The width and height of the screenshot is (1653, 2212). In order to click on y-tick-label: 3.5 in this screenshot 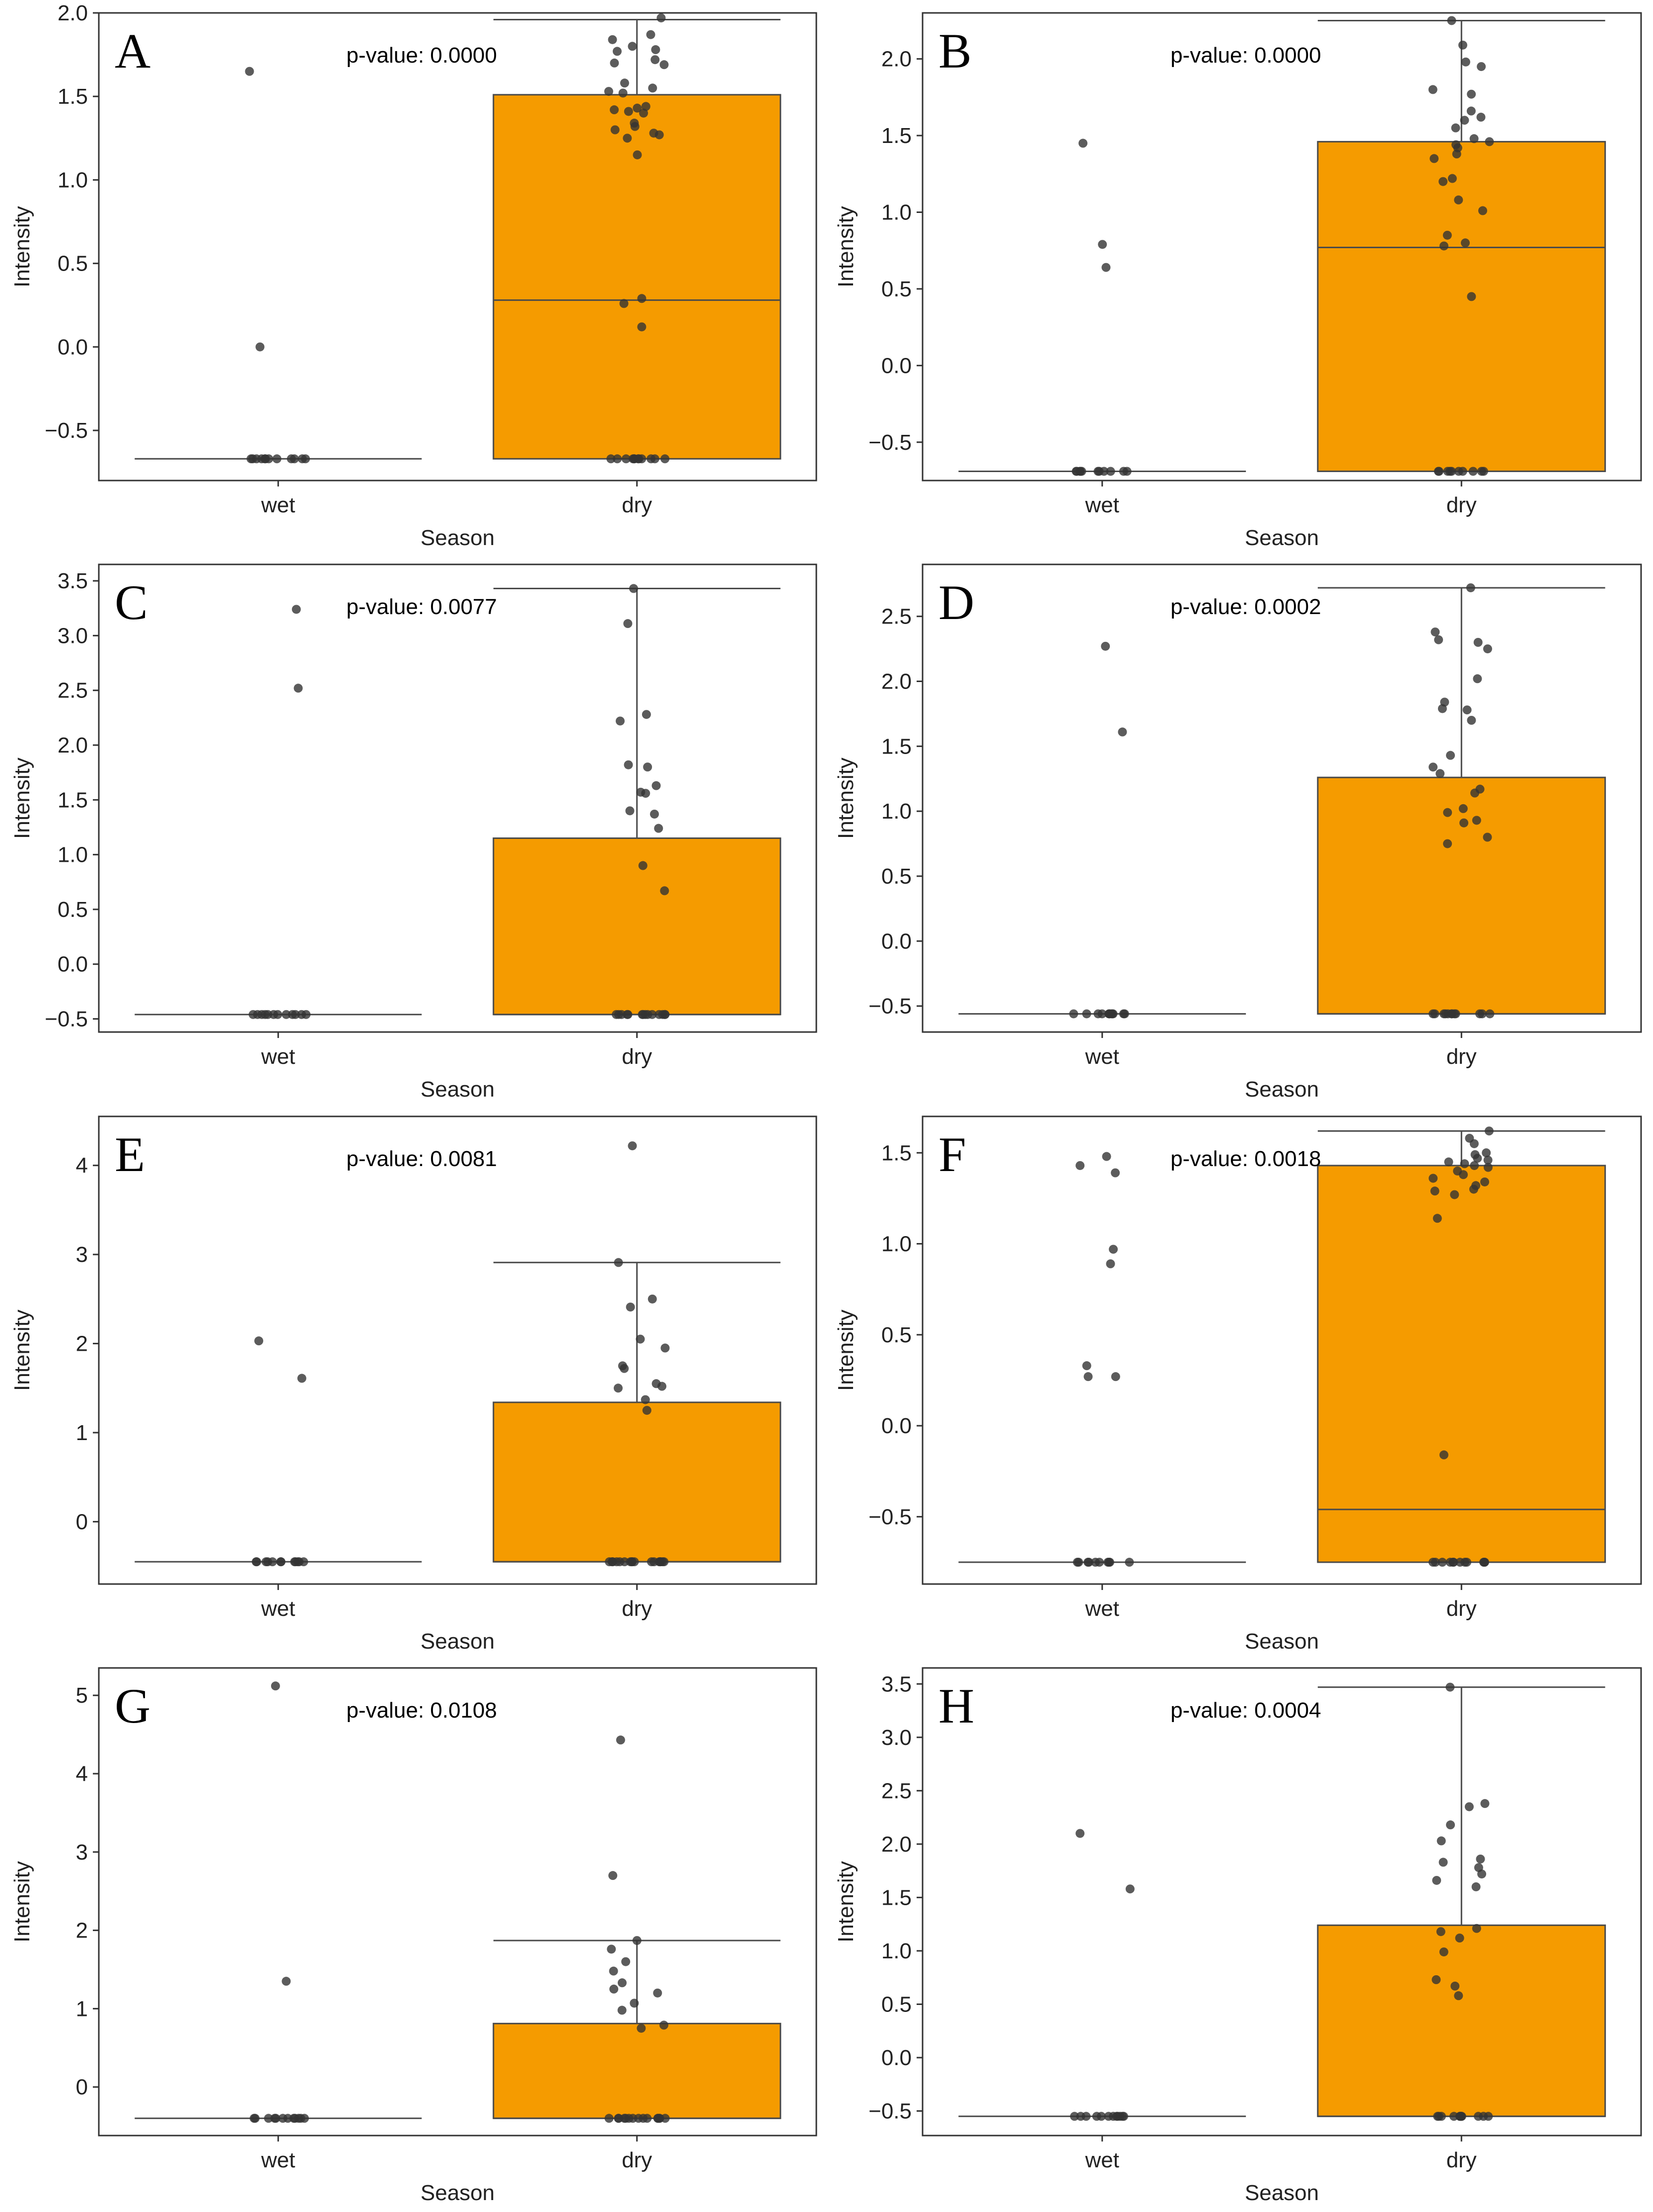, I will do `click(896, 1684)`.